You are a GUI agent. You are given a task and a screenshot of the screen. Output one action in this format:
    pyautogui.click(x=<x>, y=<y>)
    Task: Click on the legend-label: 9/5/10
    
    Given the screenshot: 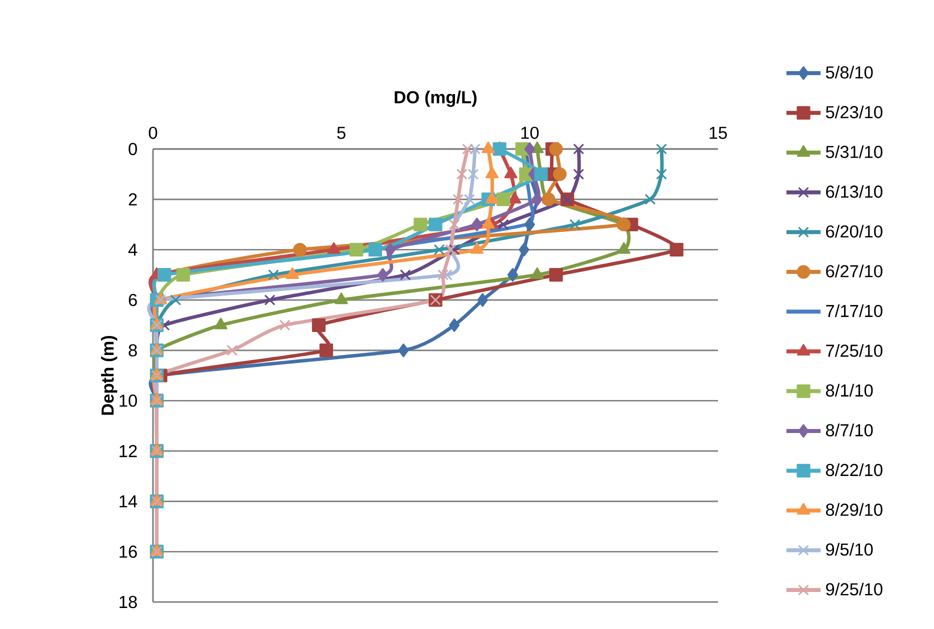 What is the action you would take?
    pyautogui.click(x=849, y=549)
    